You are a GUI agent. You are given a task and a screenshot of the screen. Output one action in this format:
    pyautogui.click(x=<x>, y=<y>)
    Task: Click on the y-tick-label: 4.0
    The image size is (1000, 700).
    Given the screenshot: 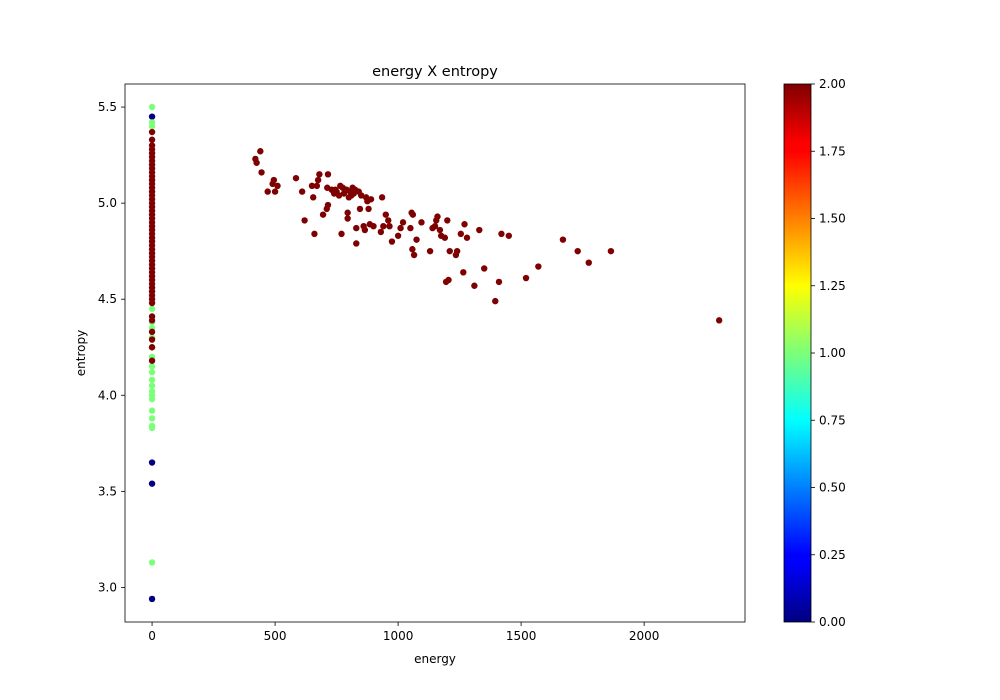 What is the action you would take?
    pyautogui.click(x=107, y=395)
    